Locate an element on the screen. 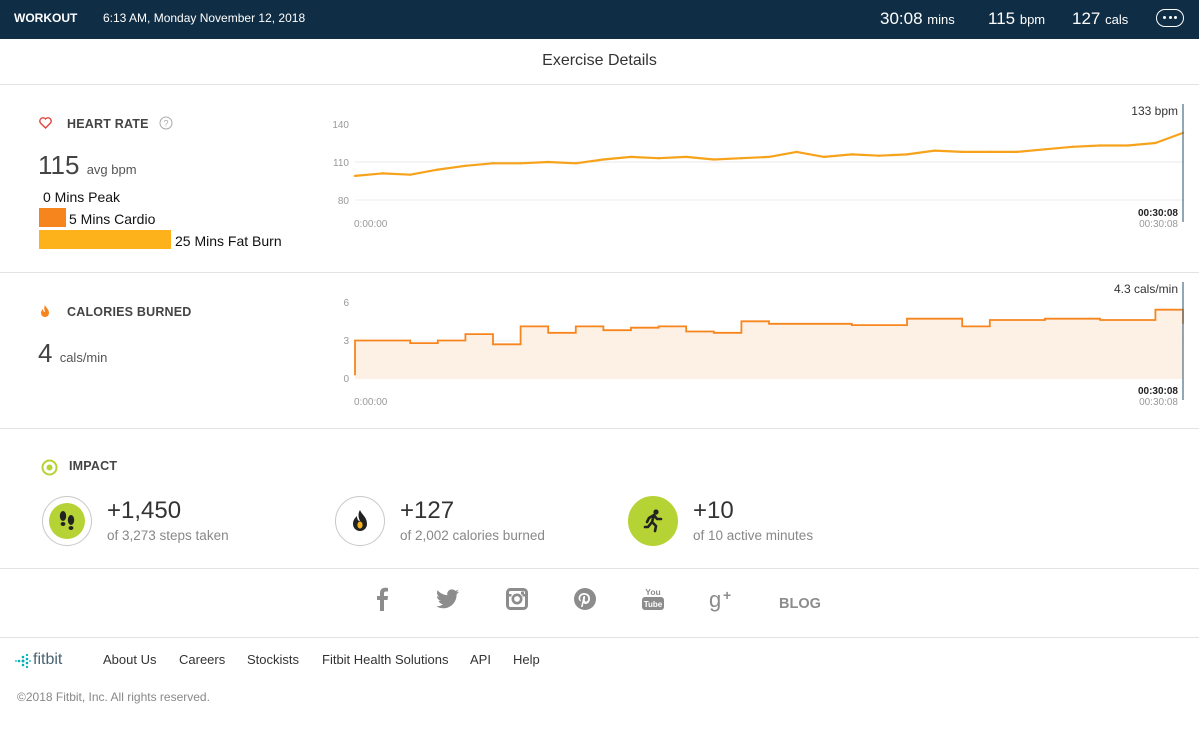  zone-peak-label: 0 Mins Peak is located at coordinates (82, 197).